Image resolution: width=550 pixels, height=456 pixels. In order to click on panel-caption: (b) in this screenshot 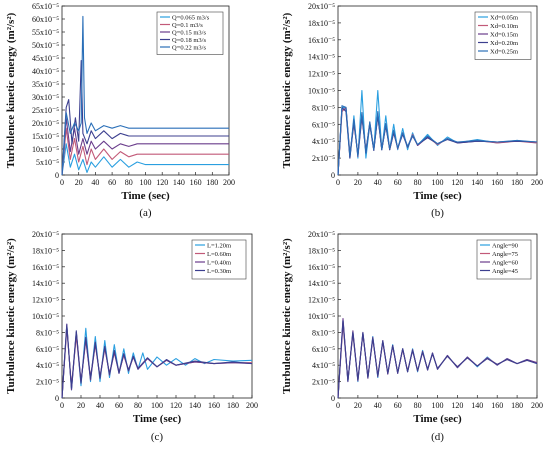, I will do `click(437, 213)`.